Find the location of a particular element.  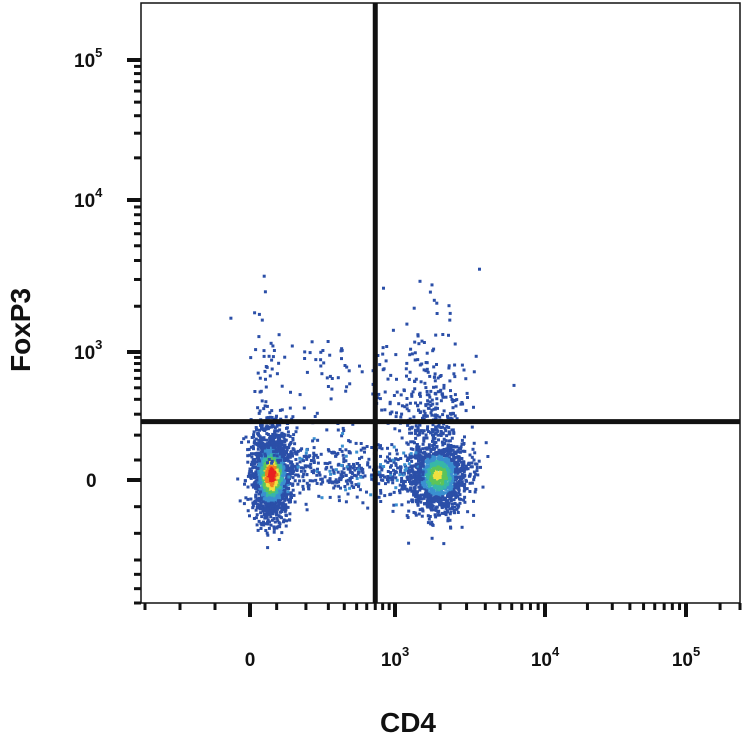

y-tick-exponent: 3 is located at coordinates (98, 344).